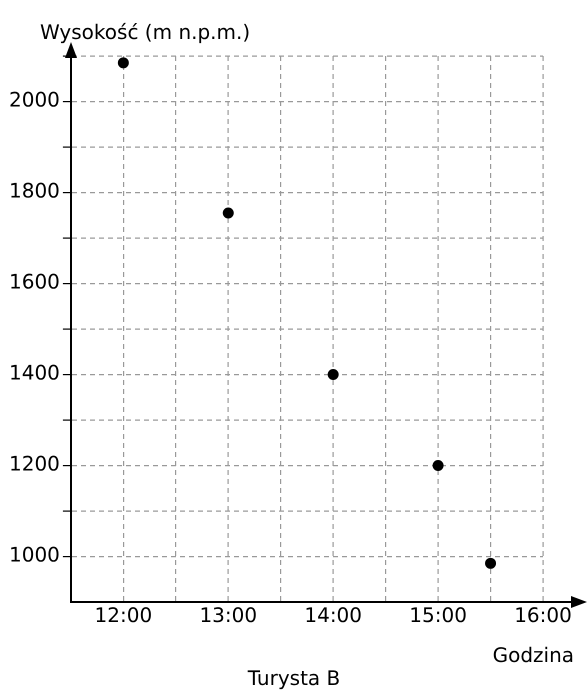 This screenshot has height=694, width=588. Describe the element at coordinates (294, 678) in the screenshot. I see `text: Turysta B` at that location.